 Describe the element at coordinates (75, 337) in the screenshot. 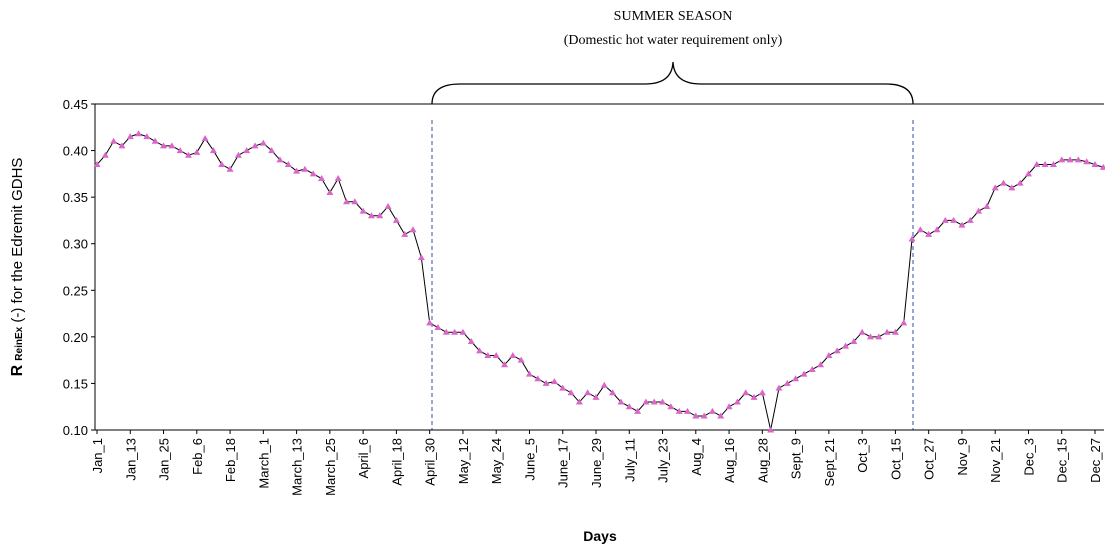

I see `y-tick-label: 0.20` at that location.